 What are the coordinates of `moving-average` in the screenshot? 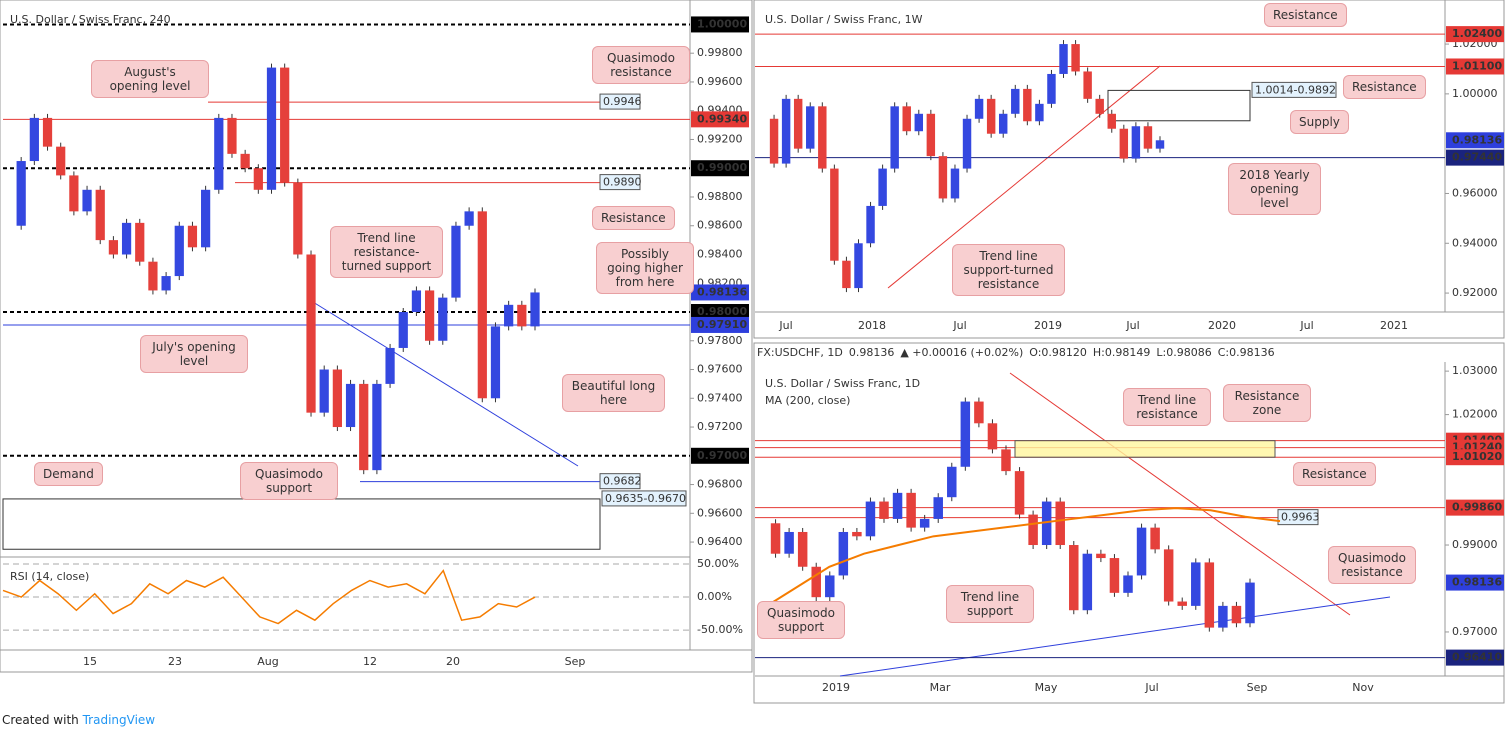 It's located at (1020, 559).